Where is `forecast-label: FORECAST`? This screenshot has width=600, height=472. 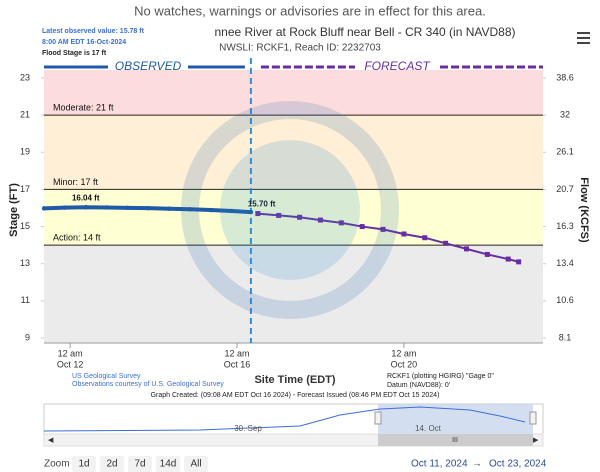 forecast-label: FORECAST is located at coordinates (397, 66).